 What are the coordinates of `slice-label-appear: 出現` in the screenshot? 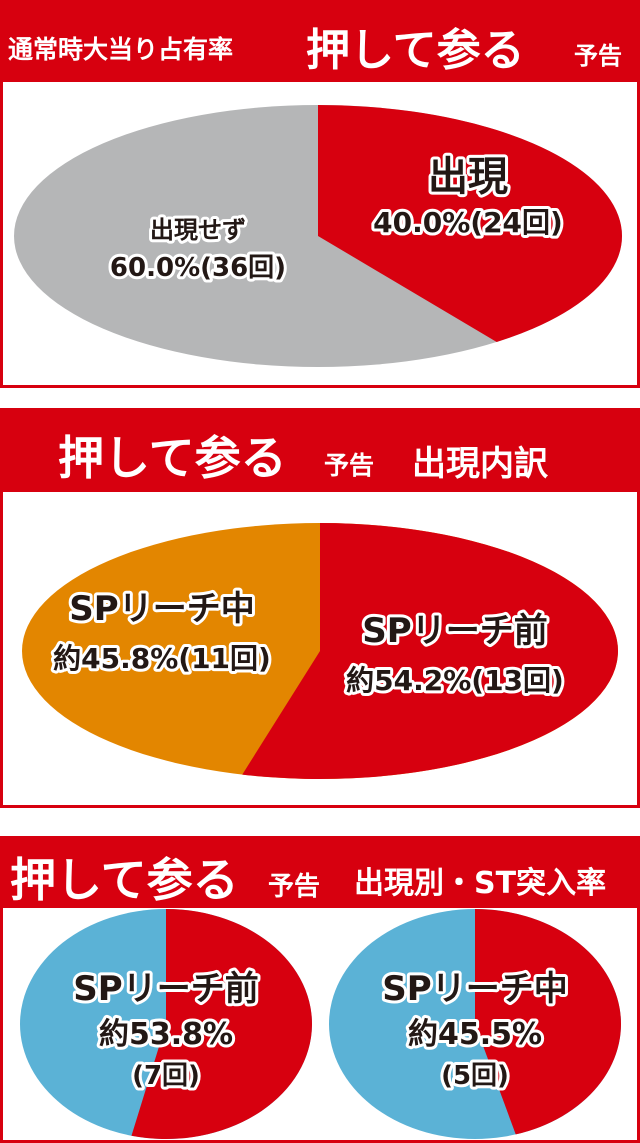 It's located at (468, 177).